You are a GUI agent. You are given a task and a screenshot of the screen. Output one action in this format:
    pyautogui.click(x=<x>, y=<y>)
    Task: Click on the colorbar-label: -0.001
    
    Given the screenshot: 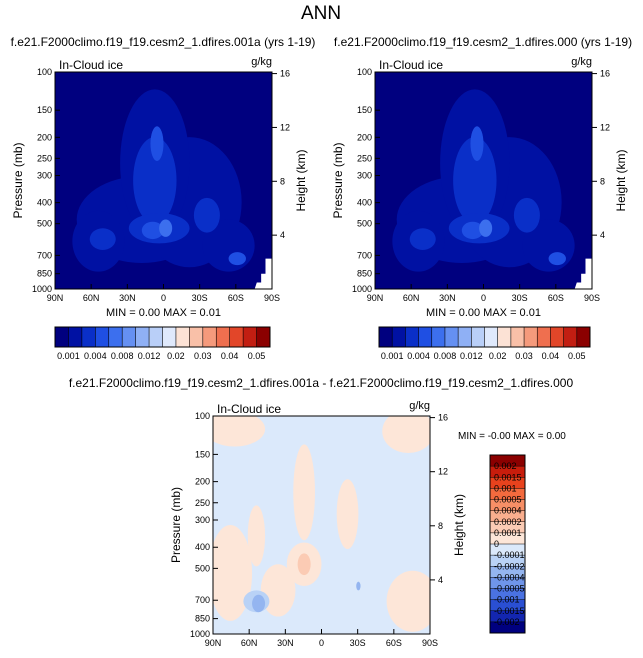 What is the action you would take?
    pyautogui.click(x=507, y=600)
    